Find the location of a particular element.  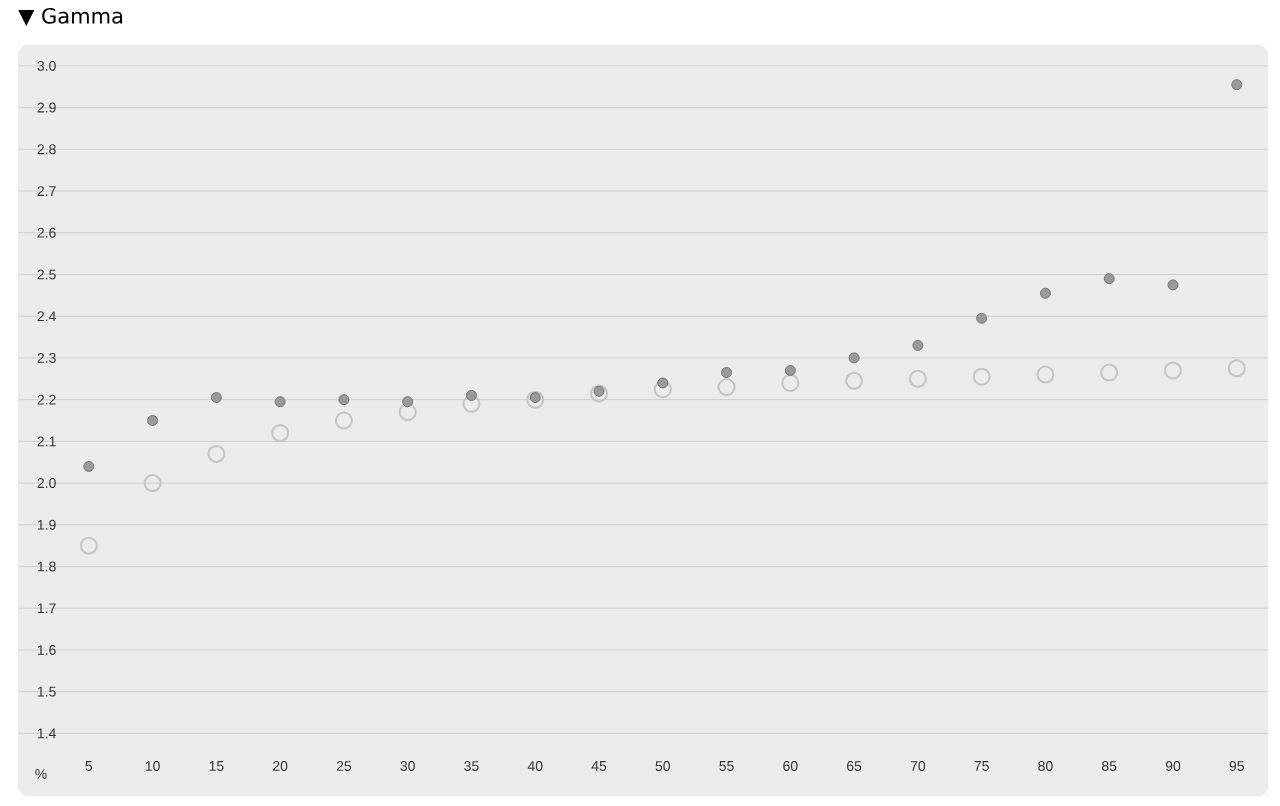

y-tick-label: 2.0 is located at coordinates (46, 483).